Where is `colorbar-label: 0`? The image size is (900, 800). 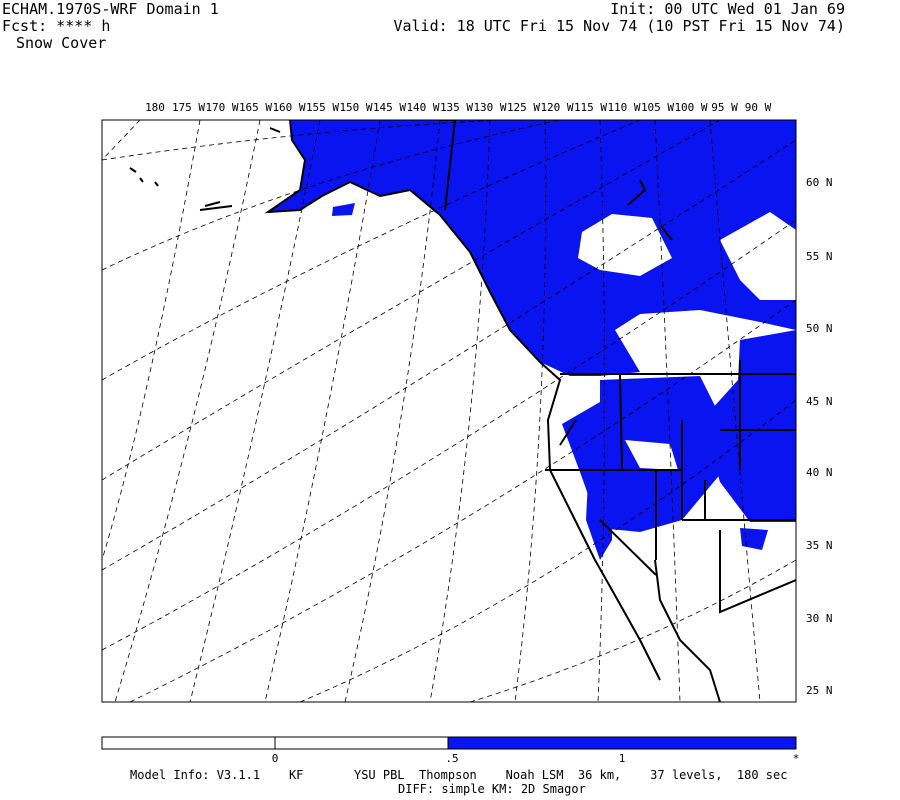
colorbar-label: 0 is located at coordinates (275, 758).